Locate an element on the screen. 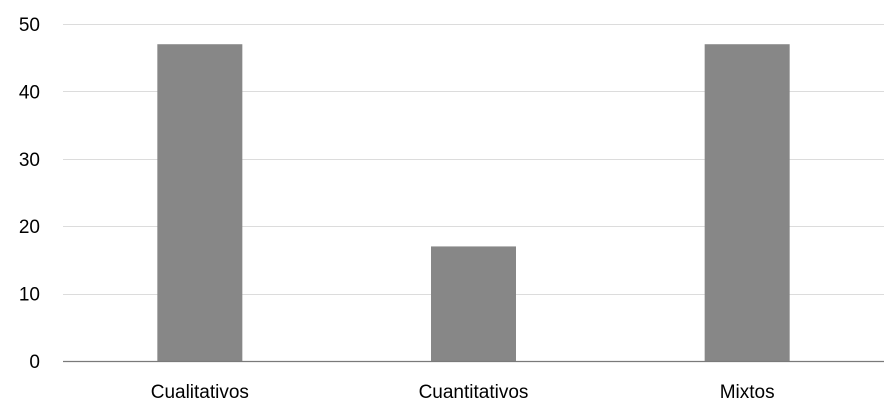  x-category-label: Cualitativos is located at coordinates (200, 392).